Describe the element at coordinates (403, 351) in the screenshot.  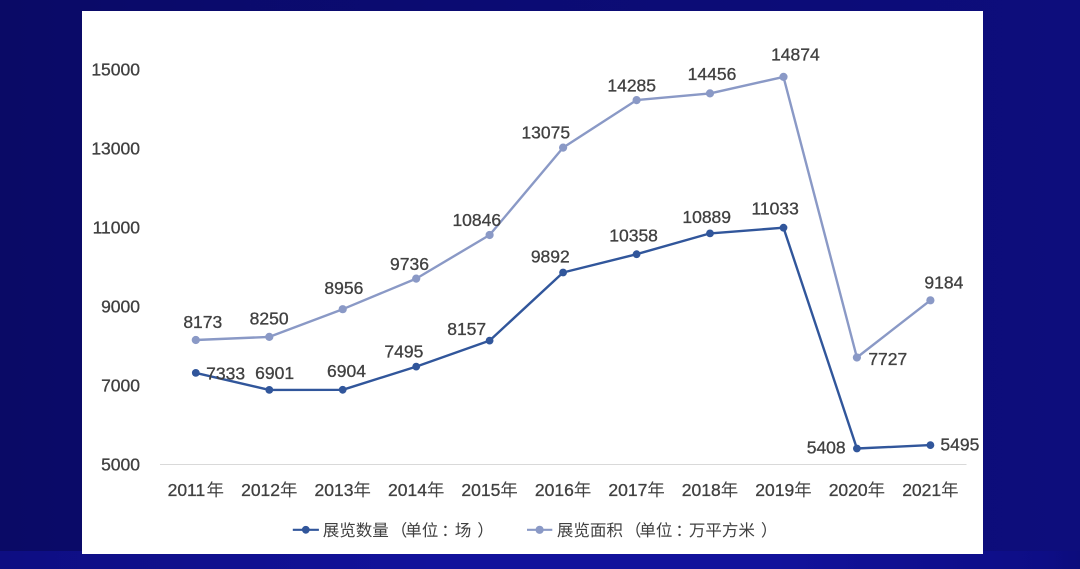
I see `svg-text: 7495` at that location.